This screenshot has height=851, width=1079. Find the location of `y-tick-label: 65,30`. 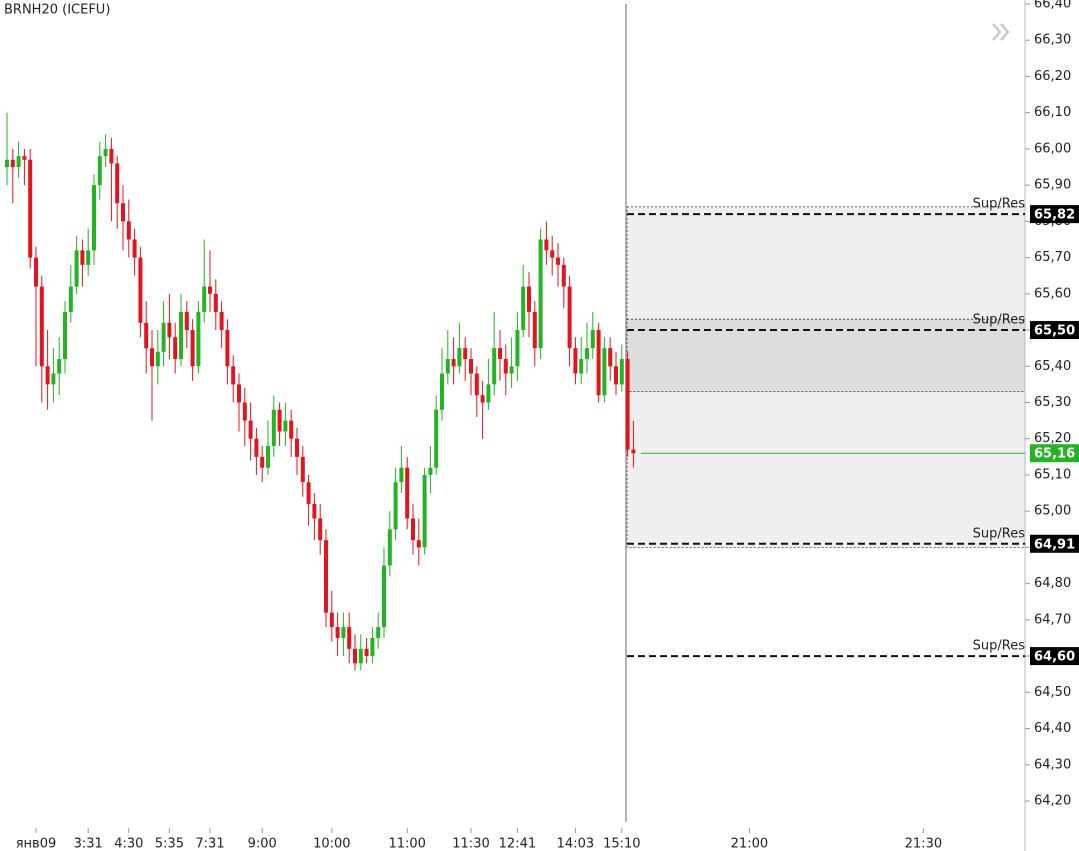

y-tick-label: 65,30 is located at coordinates (1052, 402).